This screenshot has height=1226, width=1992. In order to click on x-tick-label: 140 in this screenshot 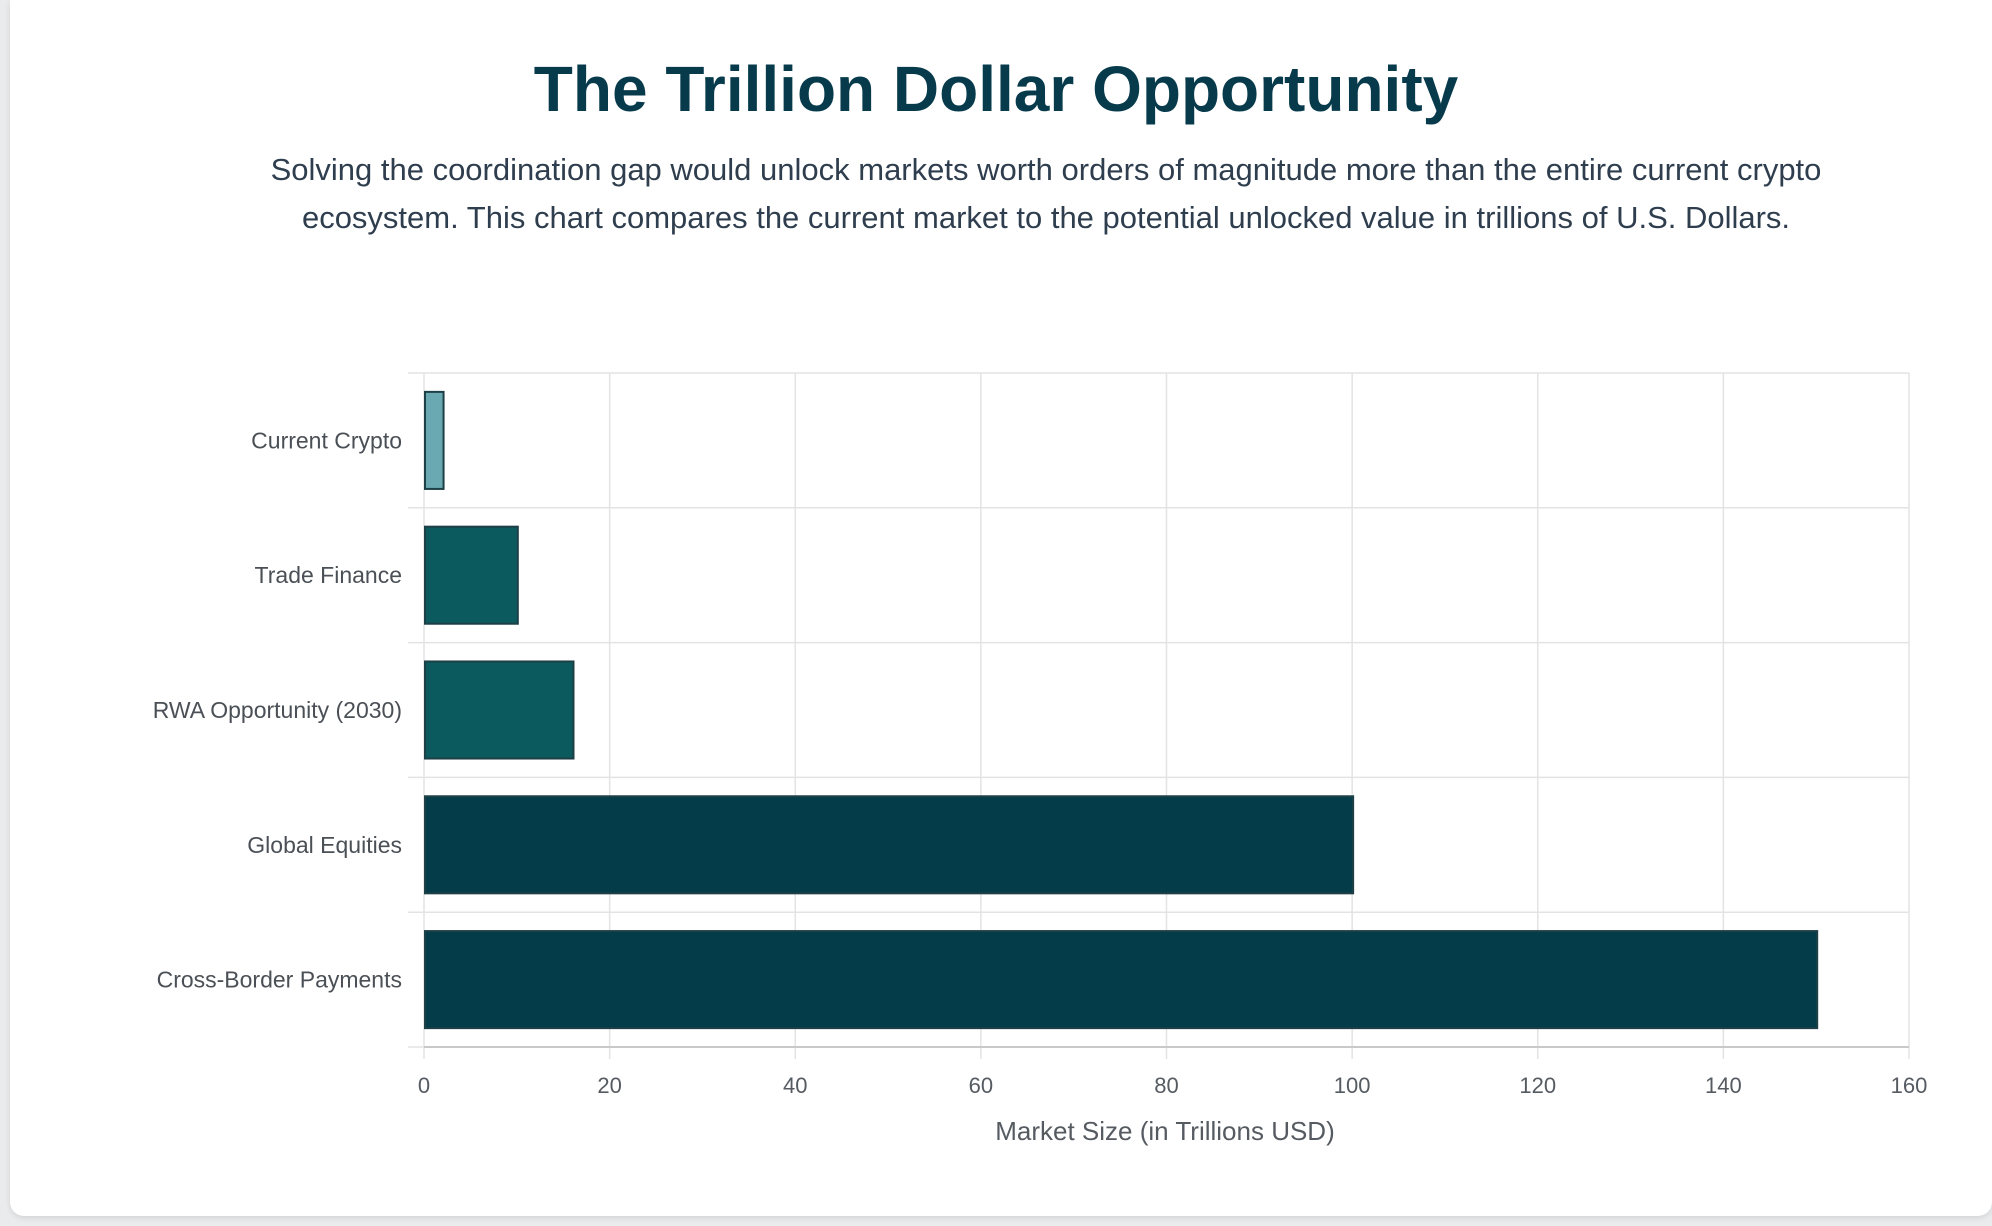, I will do `click(1723, 1085)`.